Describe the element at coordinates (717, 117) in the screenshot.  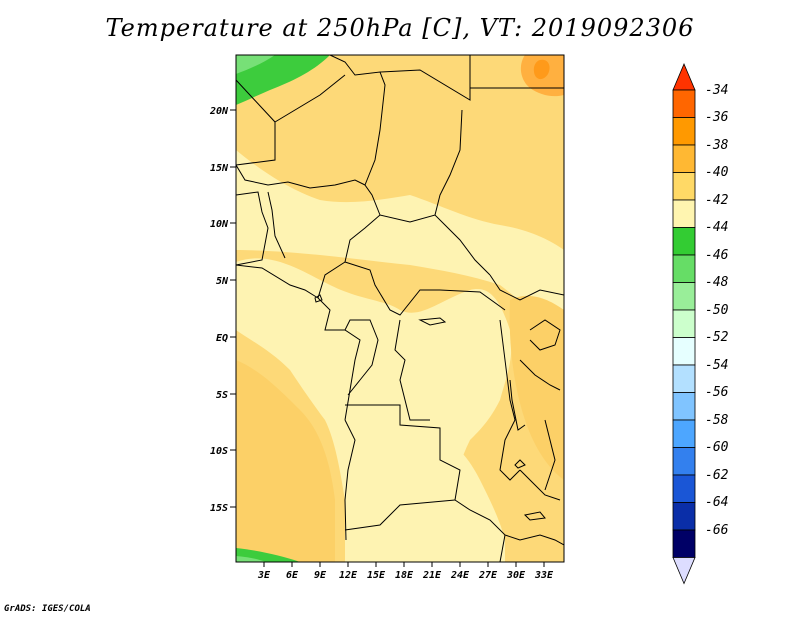
I see `colorbar-label: -36` at that location.